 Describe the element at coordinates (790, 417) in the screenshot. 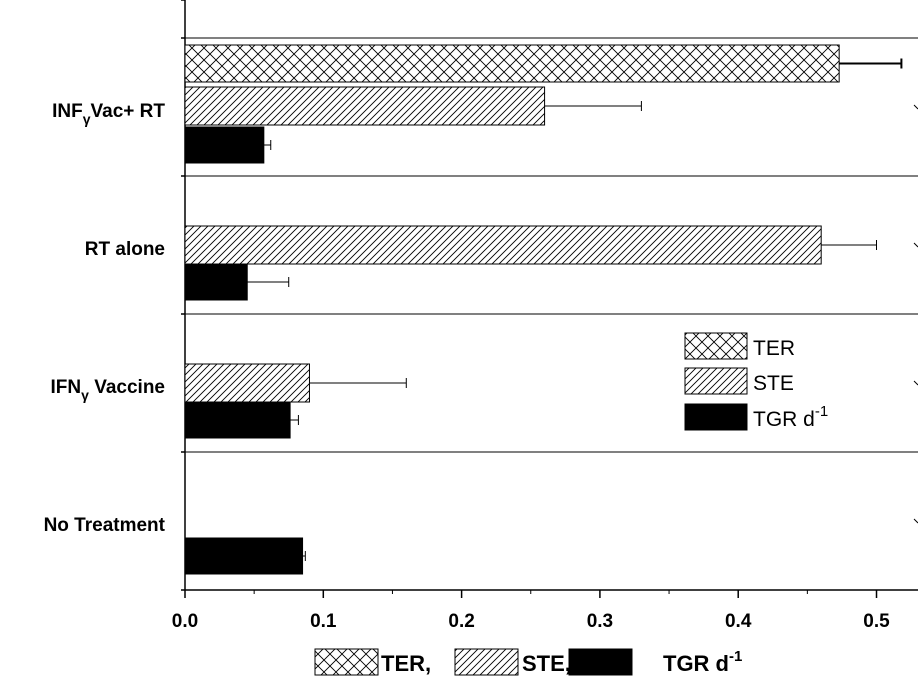

I see `legend-label: TGR d-1` at that location.